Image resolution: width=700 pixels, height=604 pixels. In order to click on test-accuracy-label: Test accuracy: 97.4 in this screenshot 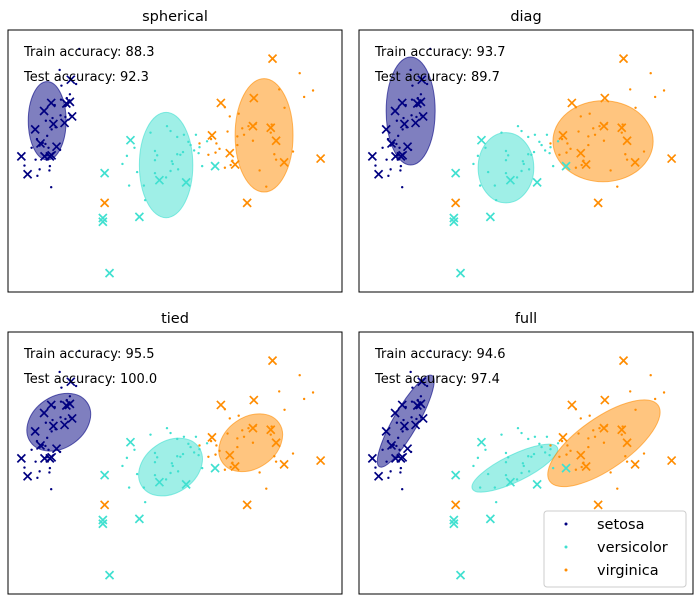, I will do `click(437, 379)`.